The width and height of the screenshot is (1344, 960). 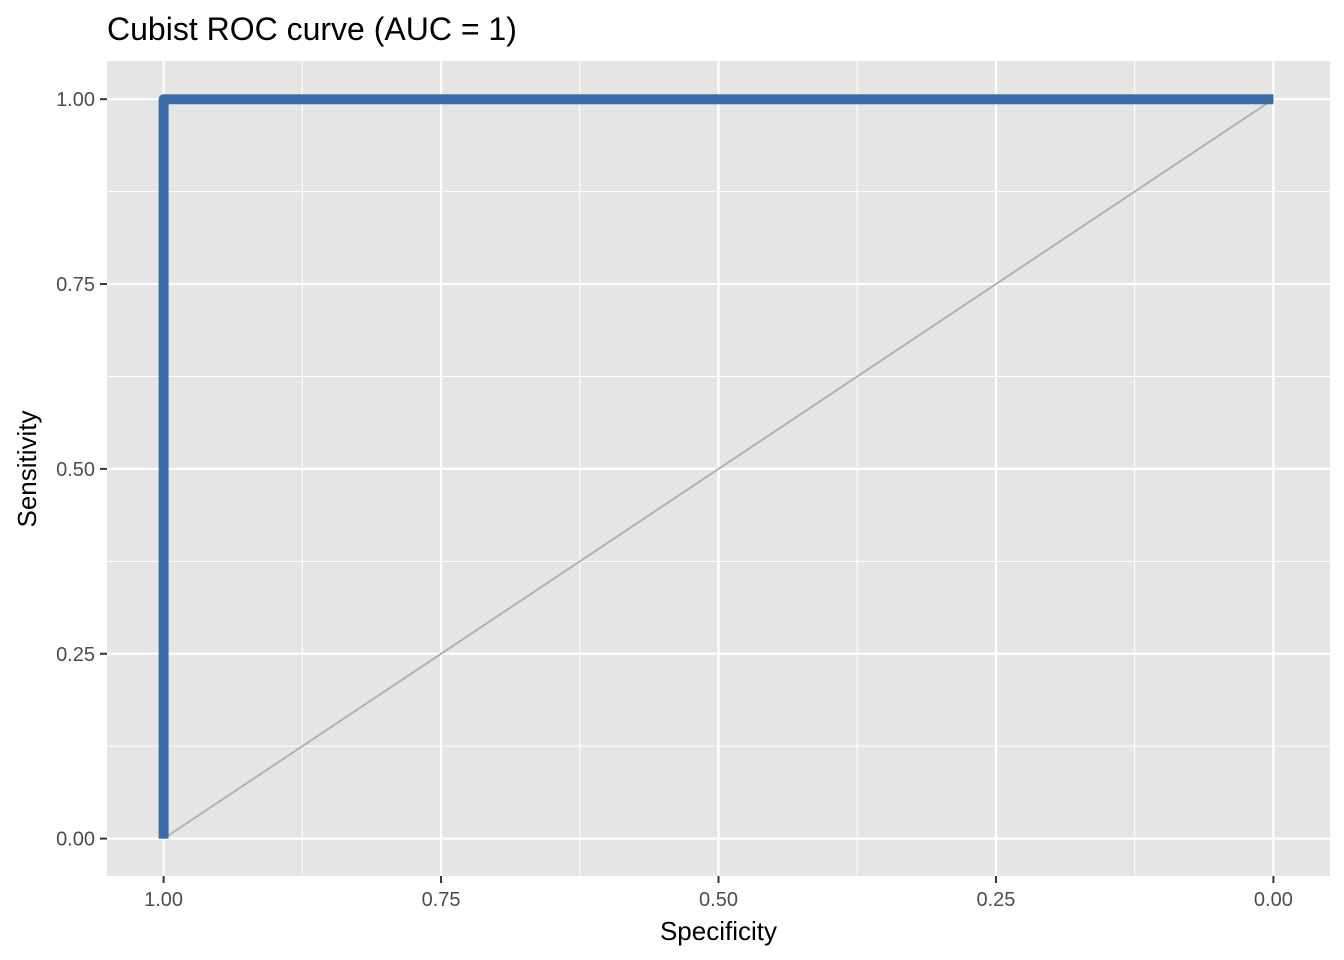 What do you see at coordinates (75, 285) in the screenshot?
I see `y-tick-label: 0.75` at bounding box center [75, 285].